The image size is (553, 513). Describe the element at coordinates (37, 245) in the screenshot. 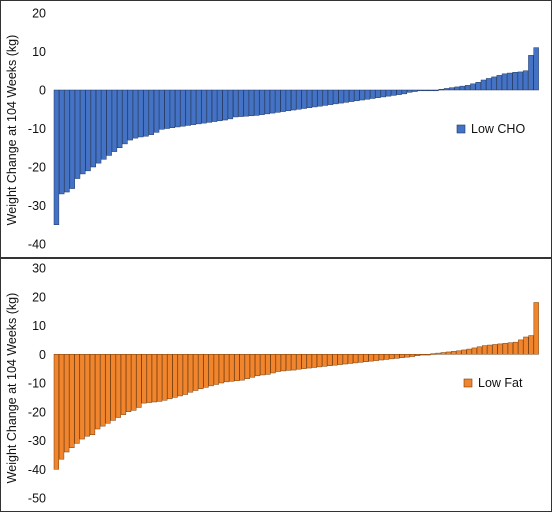

I see `panel-1-y-tick-label: -40` at that location.